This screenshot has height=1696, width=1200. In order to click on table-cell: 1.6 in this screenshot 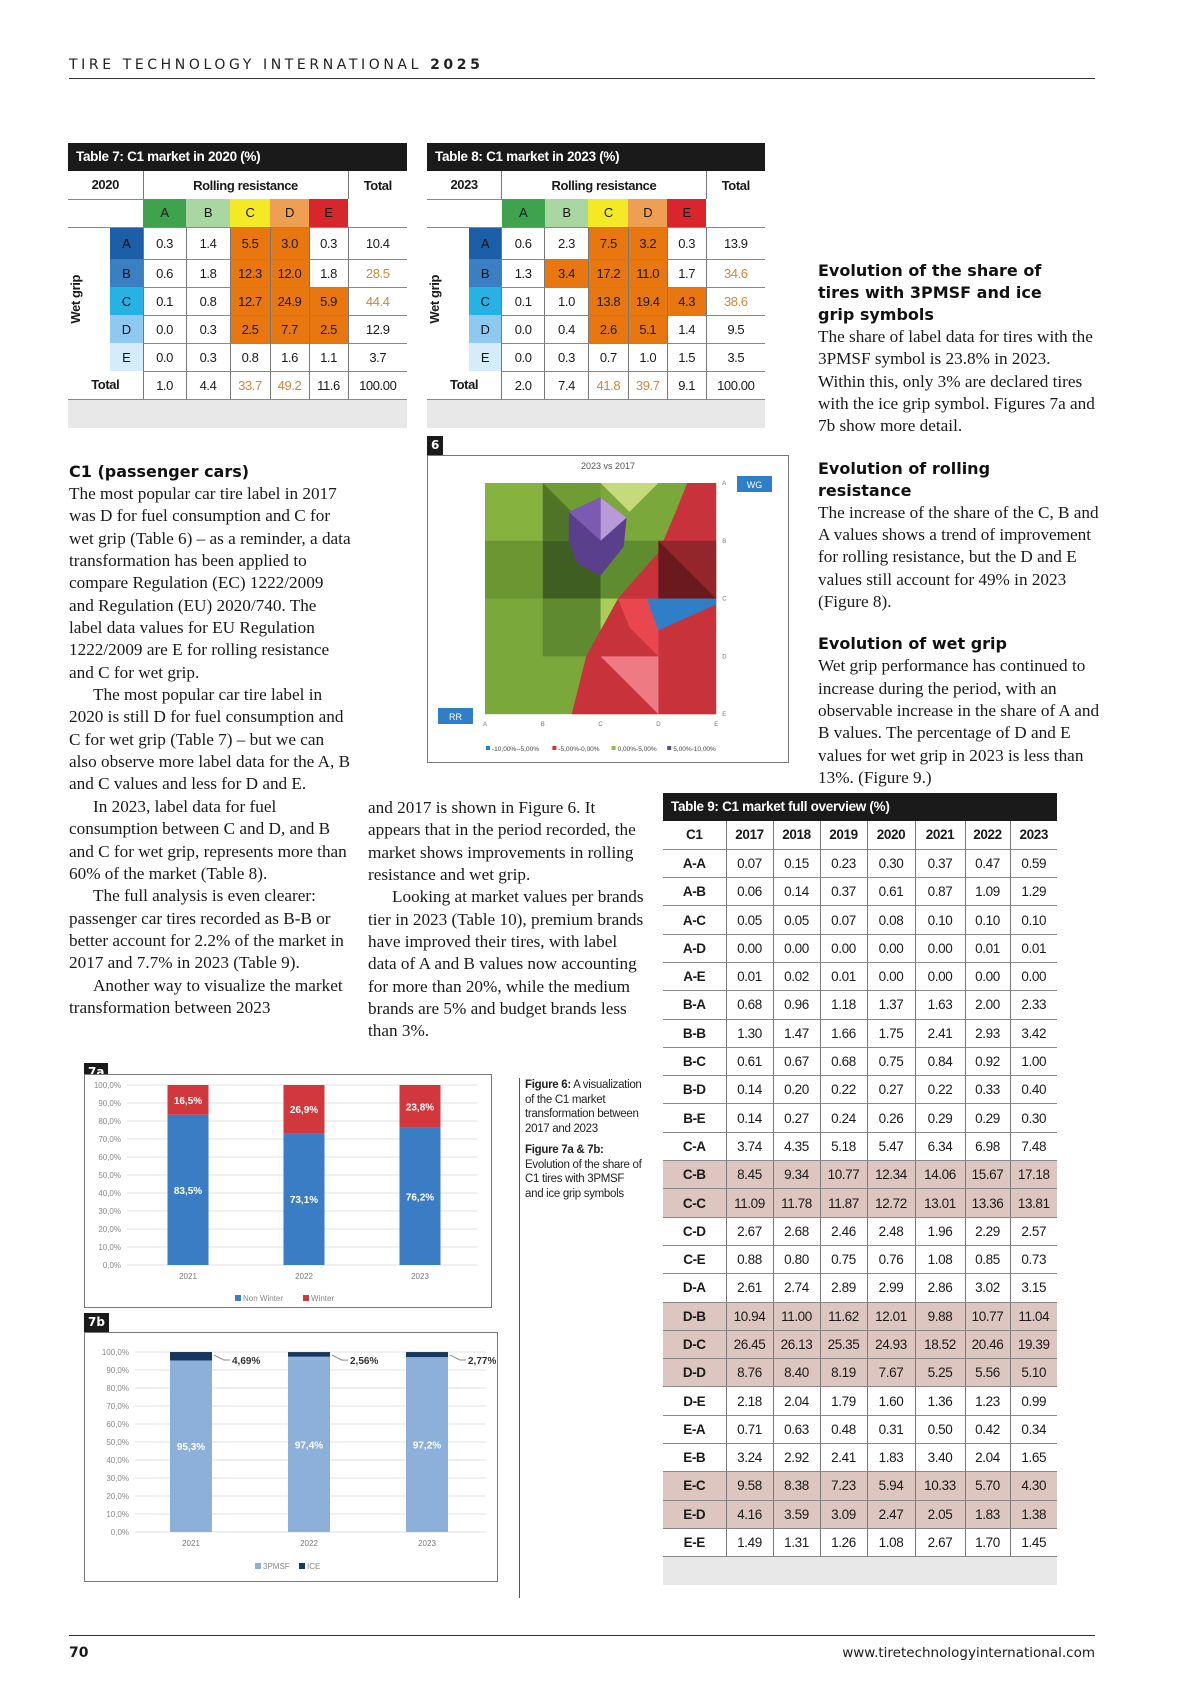, I will do `click(290, 357)`.